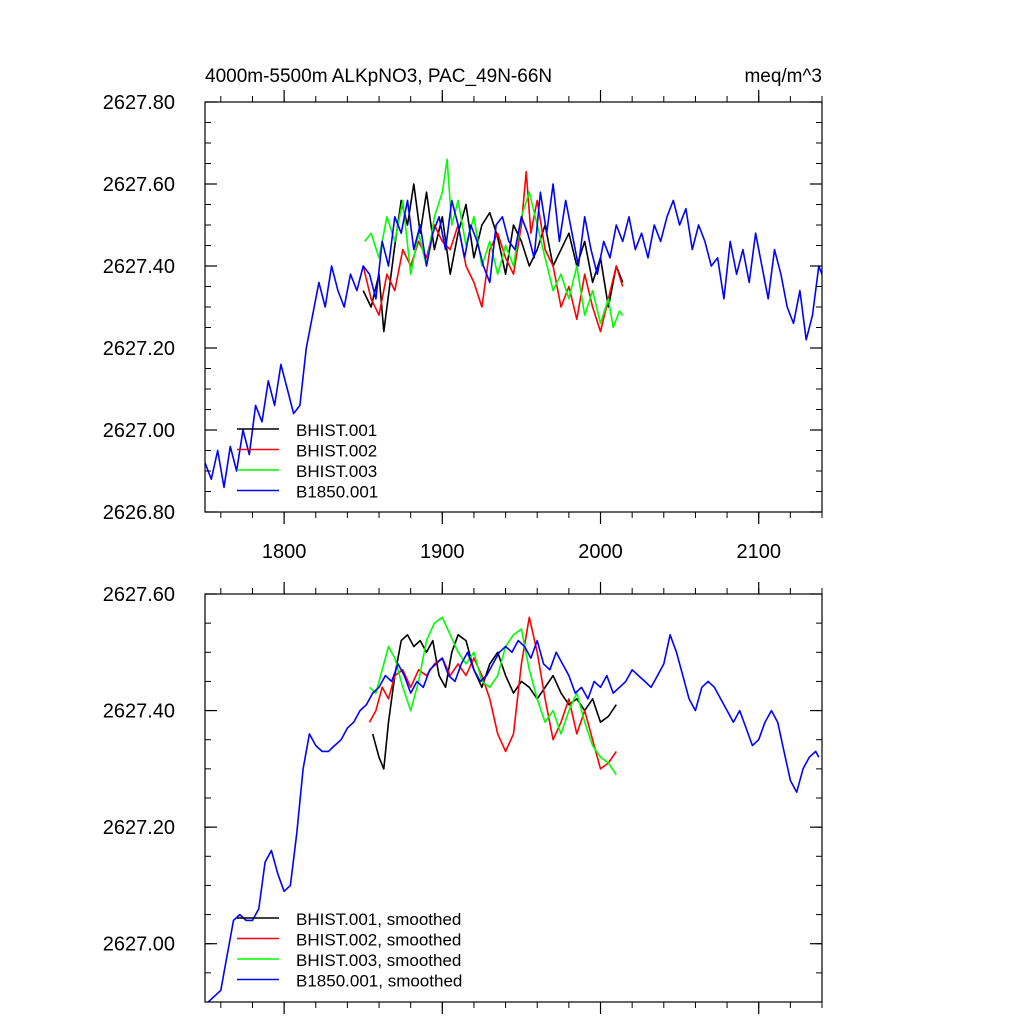 The width and height of the screenshot is (1024, 1024). I want to click on legend-label: BHIST.002, so click(336, 451).